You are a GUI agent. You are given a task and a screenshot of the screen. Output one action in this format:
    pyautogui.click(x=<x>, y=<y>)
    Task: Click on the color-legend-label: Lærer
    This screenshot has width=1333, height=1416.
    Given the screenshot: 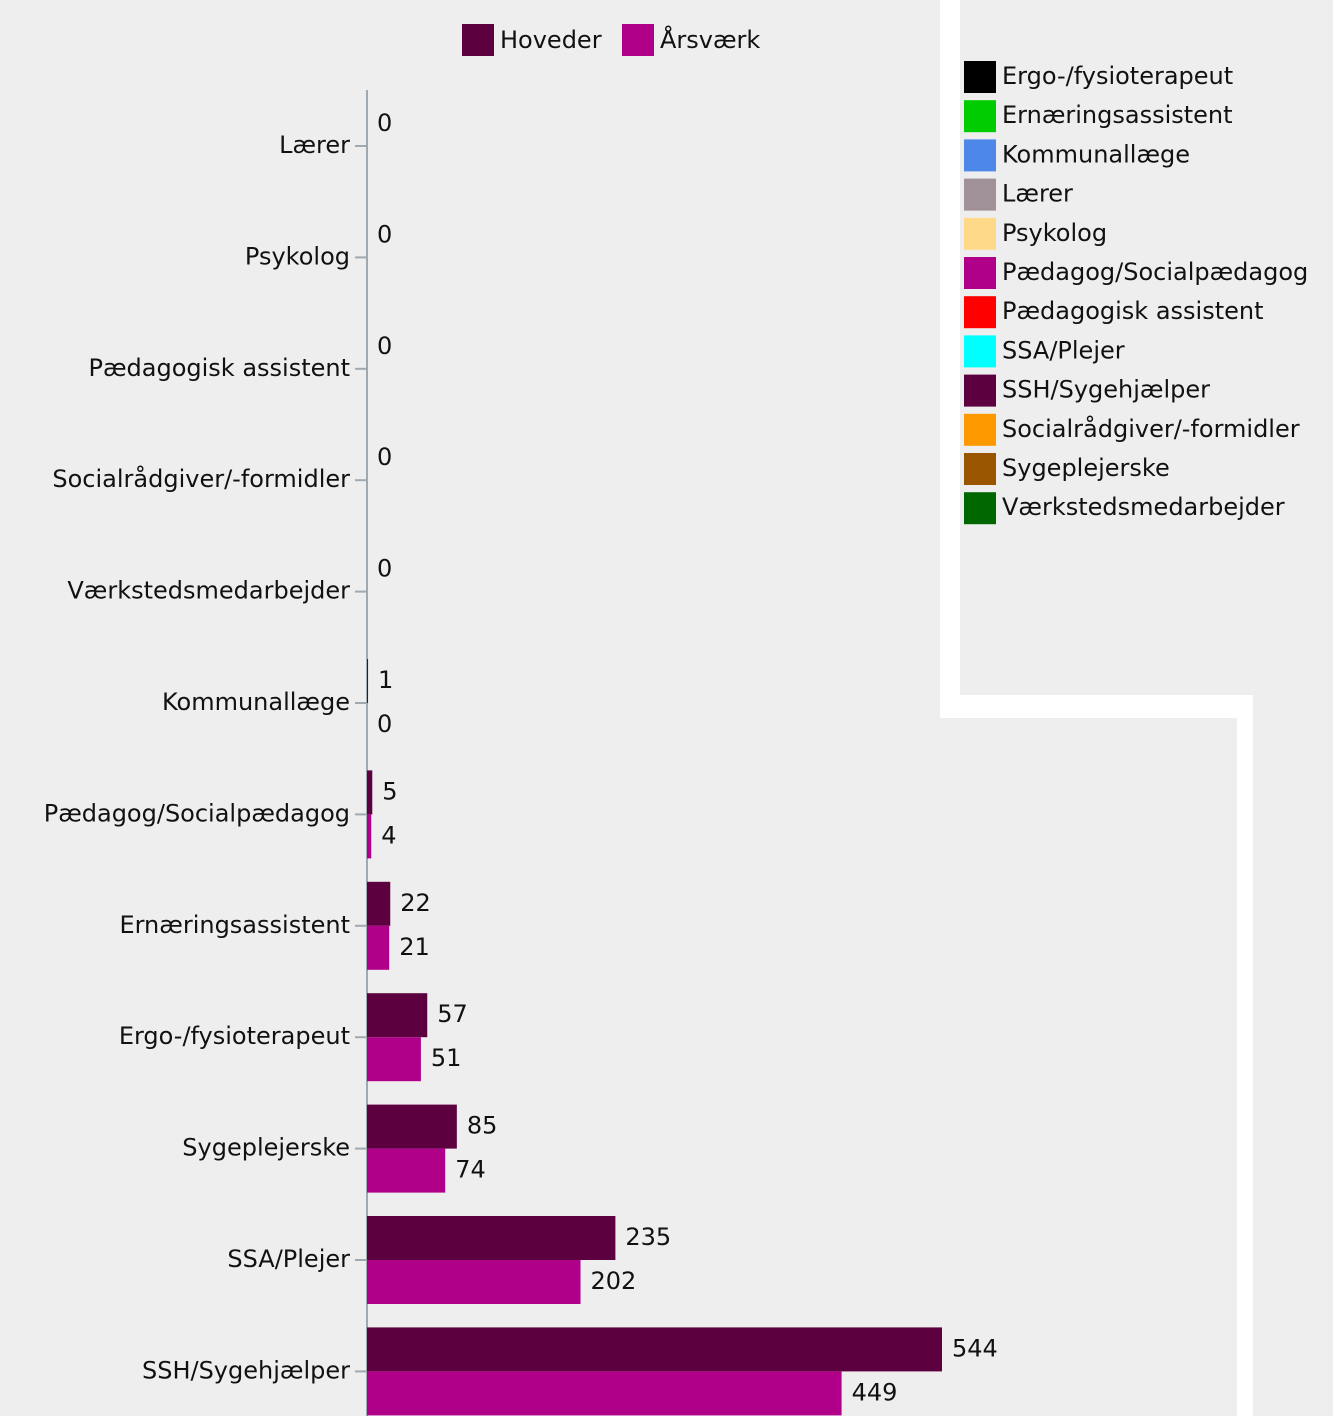 What is the action you would take?
    pyautogui.click(x=1037, y=194)
    